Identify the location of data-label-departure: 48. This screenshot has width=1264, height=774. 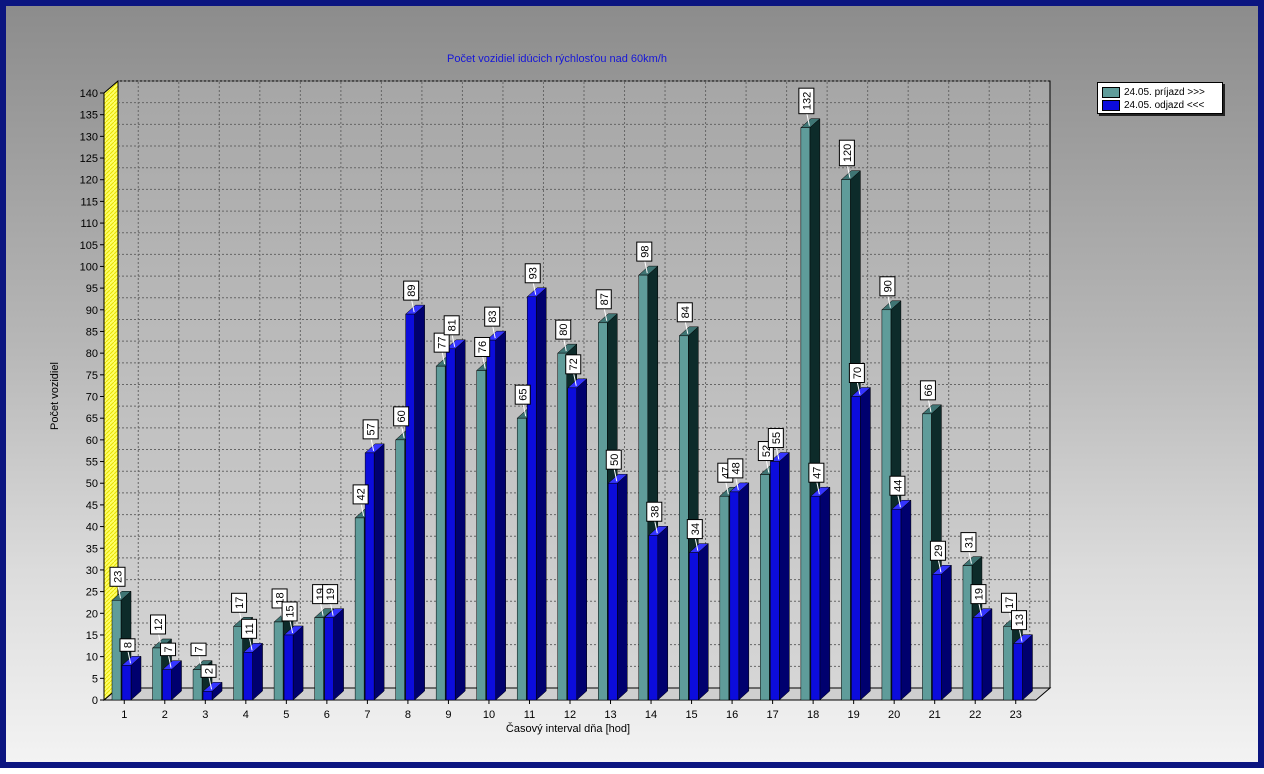
(735, 468).